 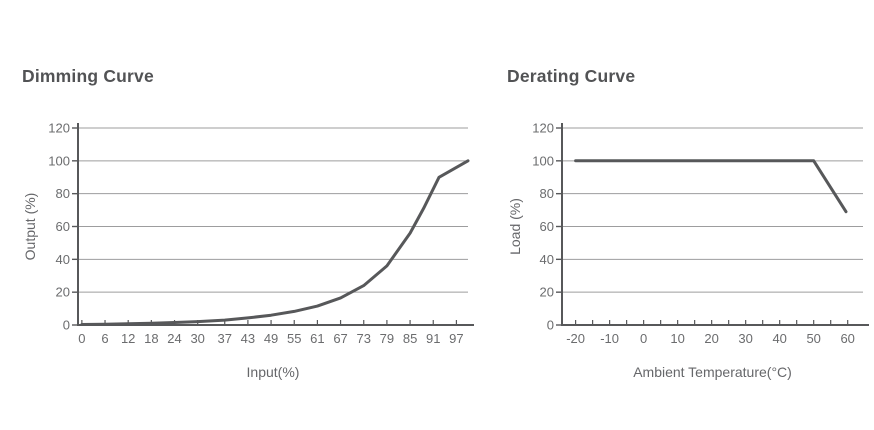 What do you see at coordinates (515, 226) in the screenshot?
I see `y-axis-title: Load (%)` at bounding box center [515, 226].